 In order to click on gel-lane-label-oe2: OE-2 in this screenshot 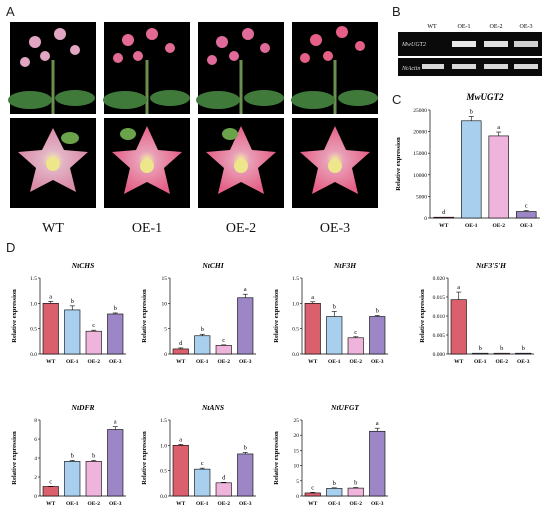, I will do `click(496, 27)`.